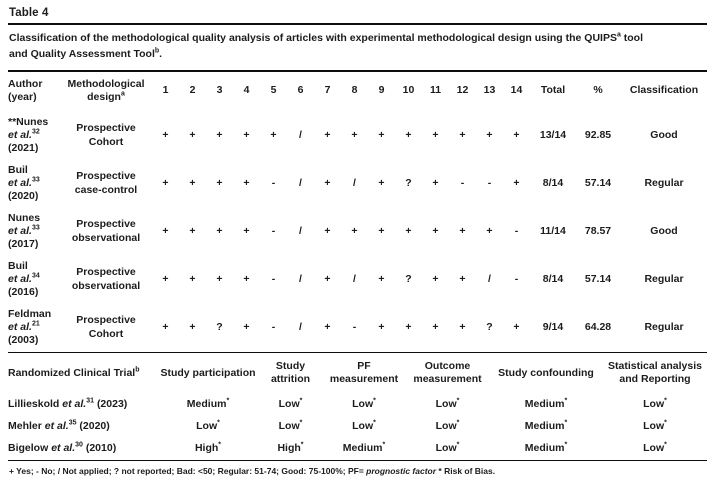  What do you see at coordinates (35, 180) in the screenshot?
I see `author-ref: 33` at bounding box center [35, 180].